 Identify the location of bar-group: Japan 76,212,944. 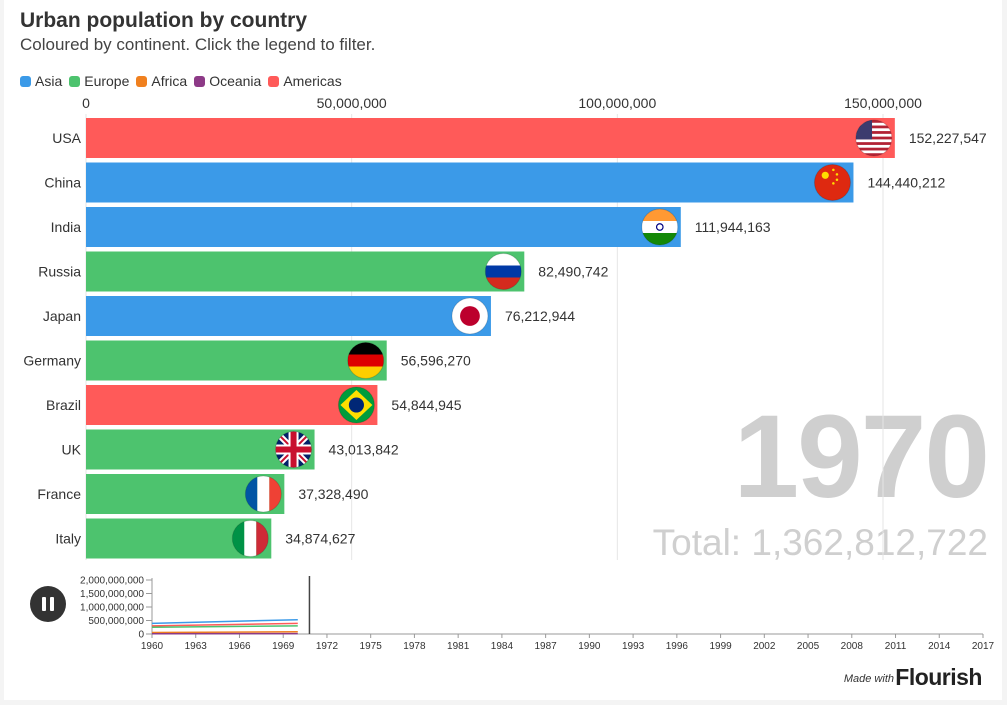
(309, 316).